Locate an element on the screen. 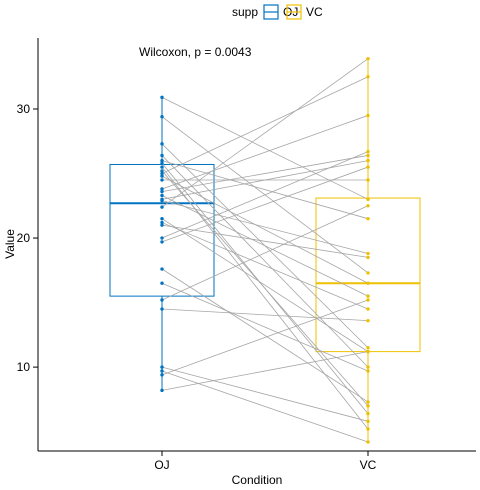 Image resolution: width=480 pixels, height=490 pixels. x-axis-title: Condition is located at coordinates (257, 479).